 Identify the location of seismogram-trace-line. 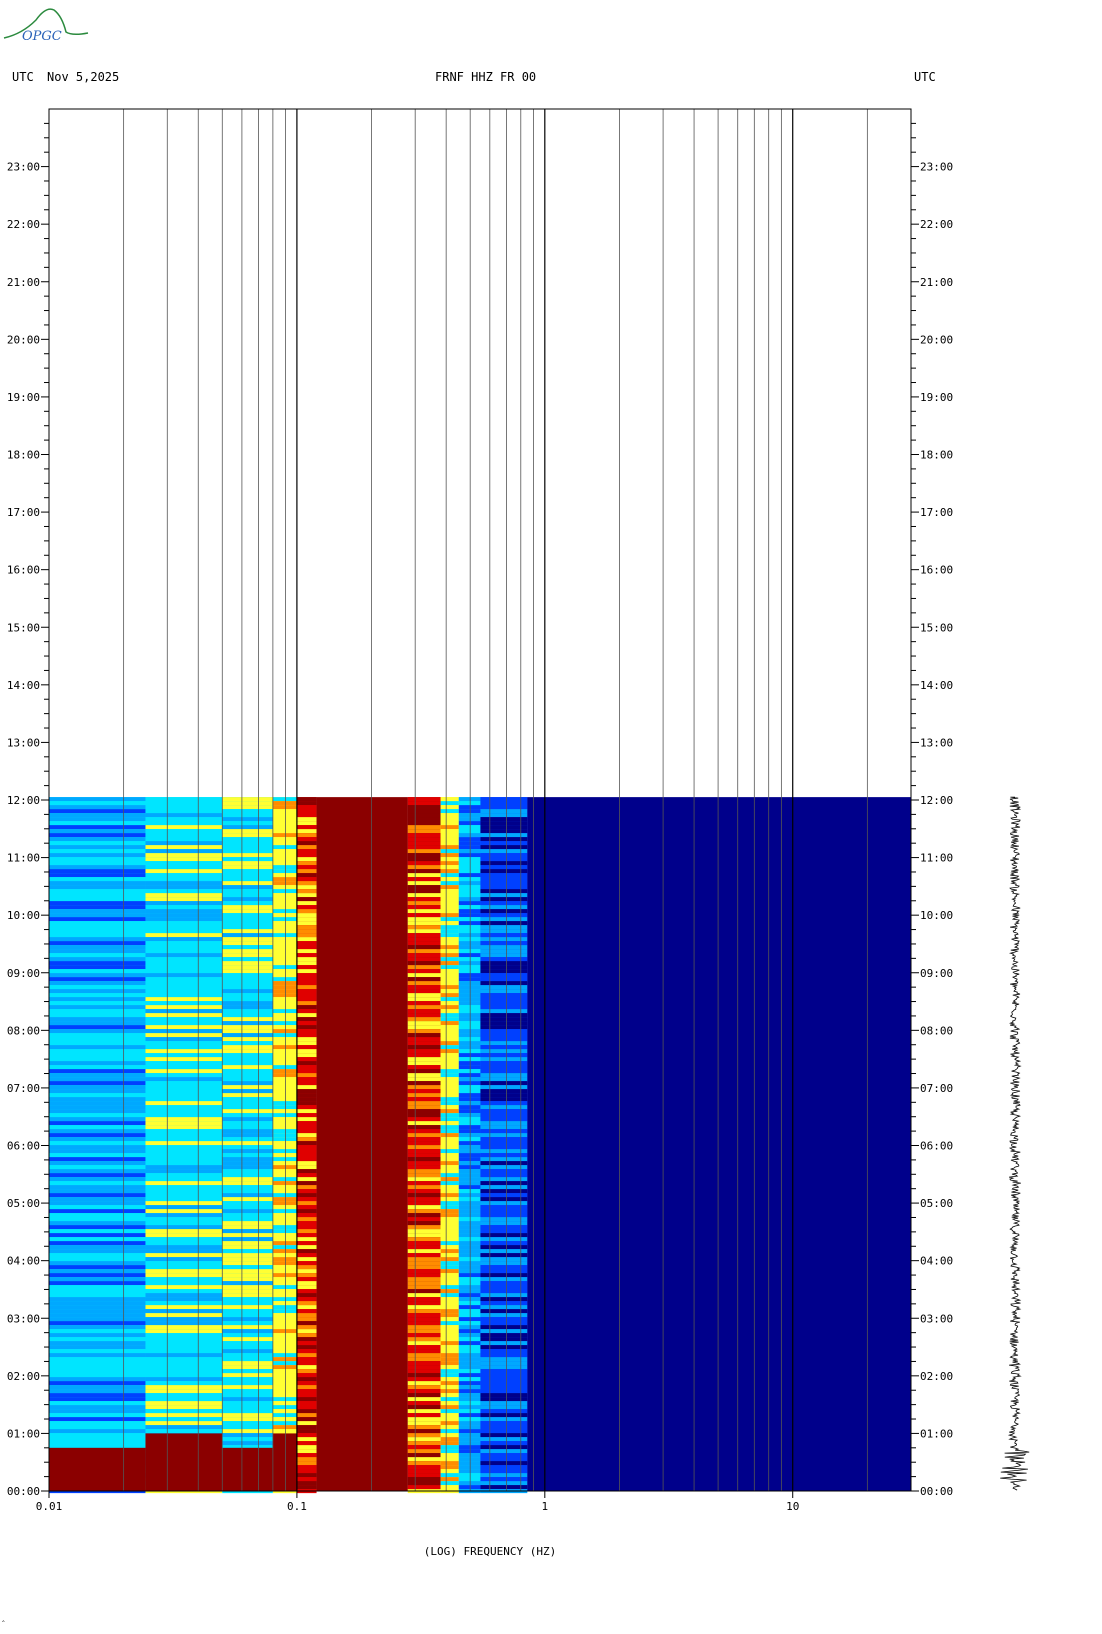
(1015, 1143).